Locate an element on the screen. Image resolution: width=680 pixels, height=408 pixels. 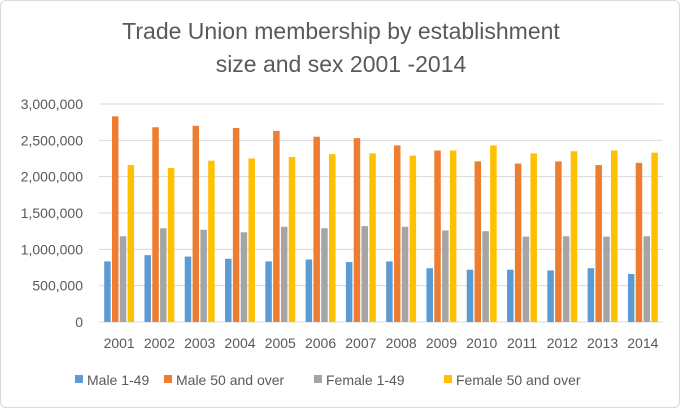
x-tick-label: 2002 is located at coordinates (159, 343).